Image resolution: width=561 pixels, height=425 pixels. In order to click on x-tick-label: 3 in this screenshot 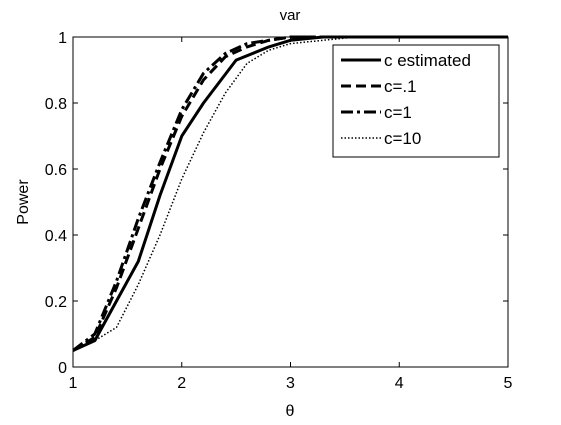, I will do `click(290, 383)`.